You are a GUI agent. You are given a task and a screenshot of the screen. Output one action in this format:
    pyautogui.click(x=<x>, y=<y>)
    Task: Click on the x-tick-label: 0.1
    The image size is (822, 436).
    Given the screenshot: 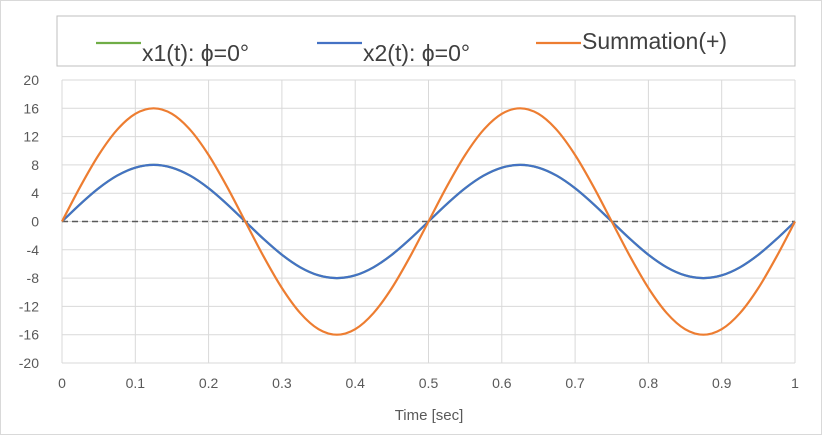 What is the action you would take?
    pyautogui.click(x=136, y=383)
    